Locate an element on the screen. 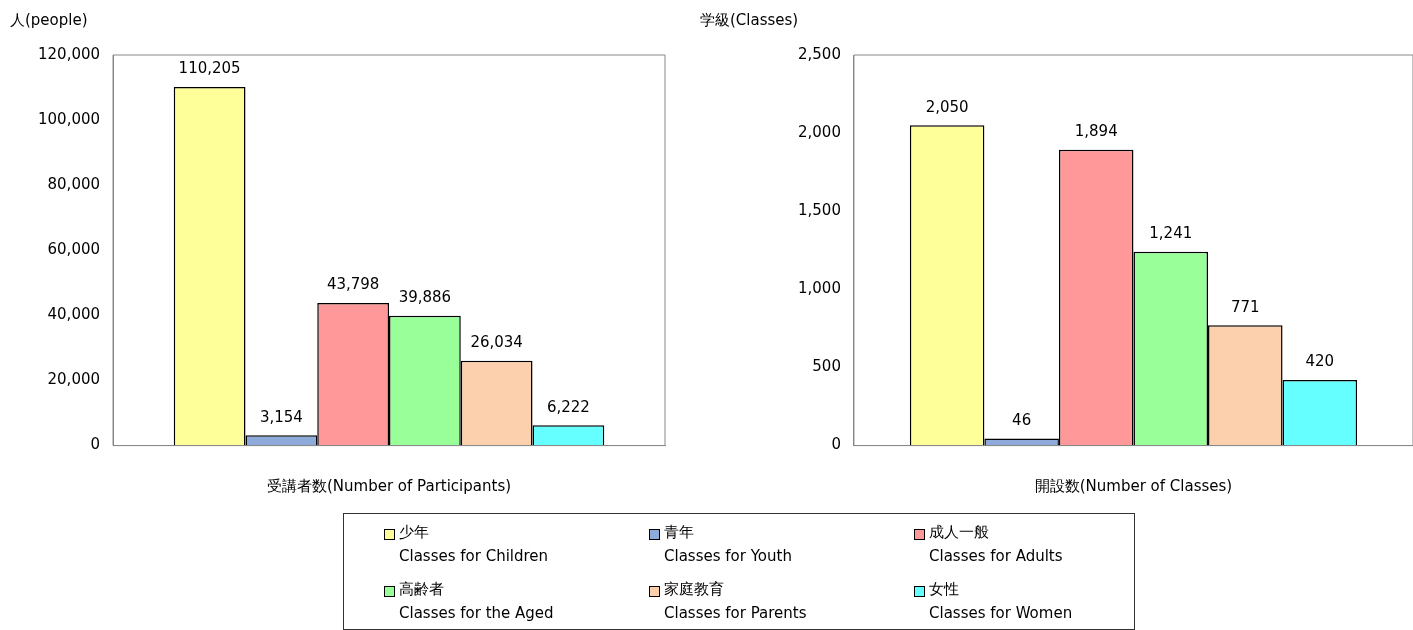 The height and width of the screenshot is (630, 1413). y-tick-label: 20,000 is located at coordinates (74, 379).